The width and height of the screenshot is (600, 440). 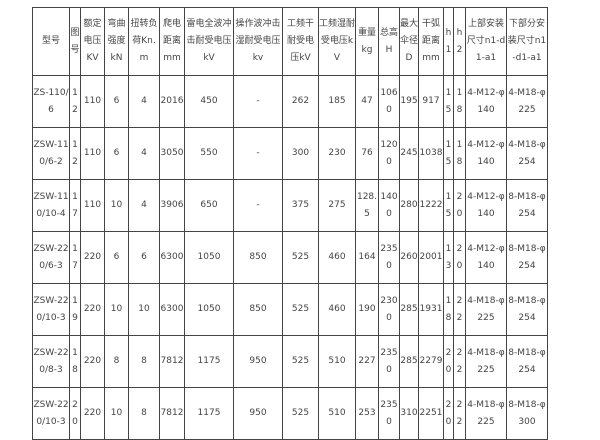 What do you see at coordinates (144, 413) in the screenshot?
I see `table-cell: 8` at bounding box center [144, 413].